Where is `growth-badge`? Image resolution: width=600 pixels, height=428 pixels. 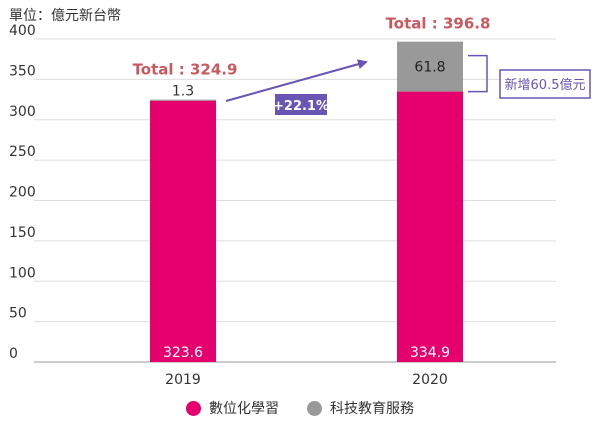 growth-badge is located at coordinates (301, 104).